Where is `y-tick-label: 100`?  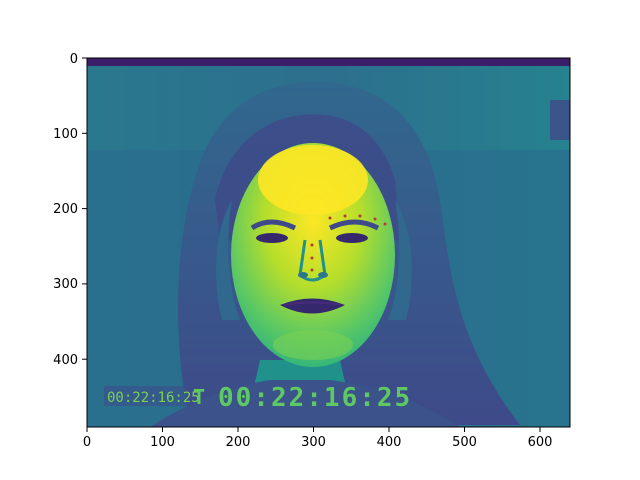
y-tick-label: 100 is located at coordinates (65, 134).